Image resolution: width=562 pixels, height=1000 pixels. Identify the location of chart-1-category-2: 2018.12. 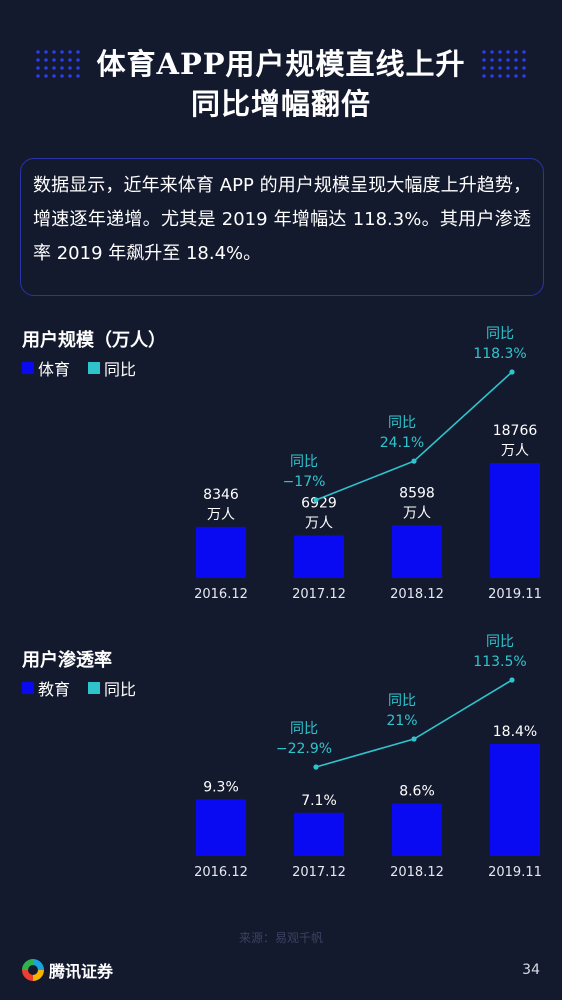
(417, 594).